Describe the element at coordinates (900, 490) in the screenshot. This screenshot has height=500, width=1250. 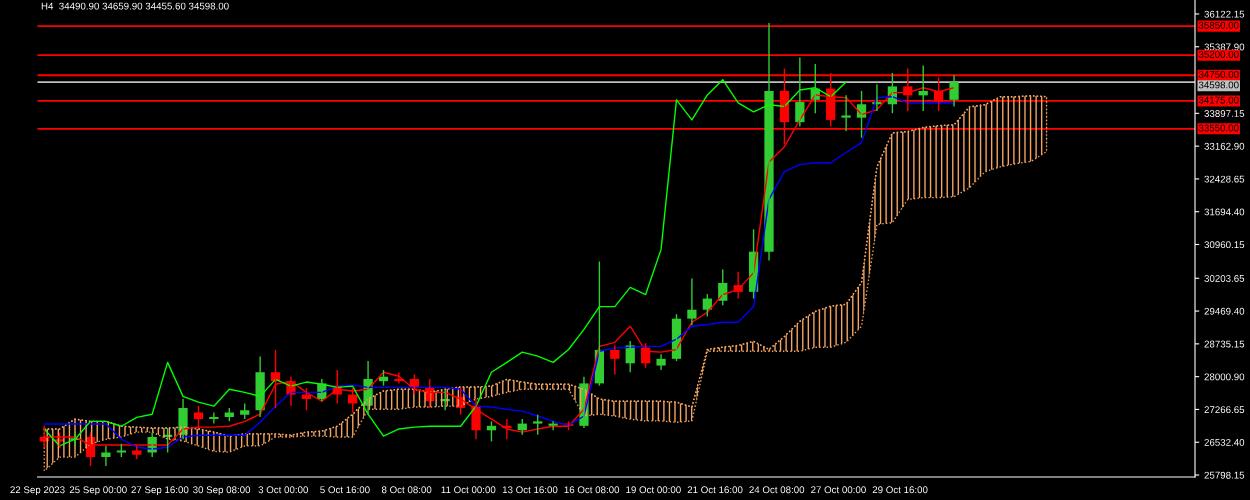
I see `x-tick-label: 29 Oct 16:00` at that location.